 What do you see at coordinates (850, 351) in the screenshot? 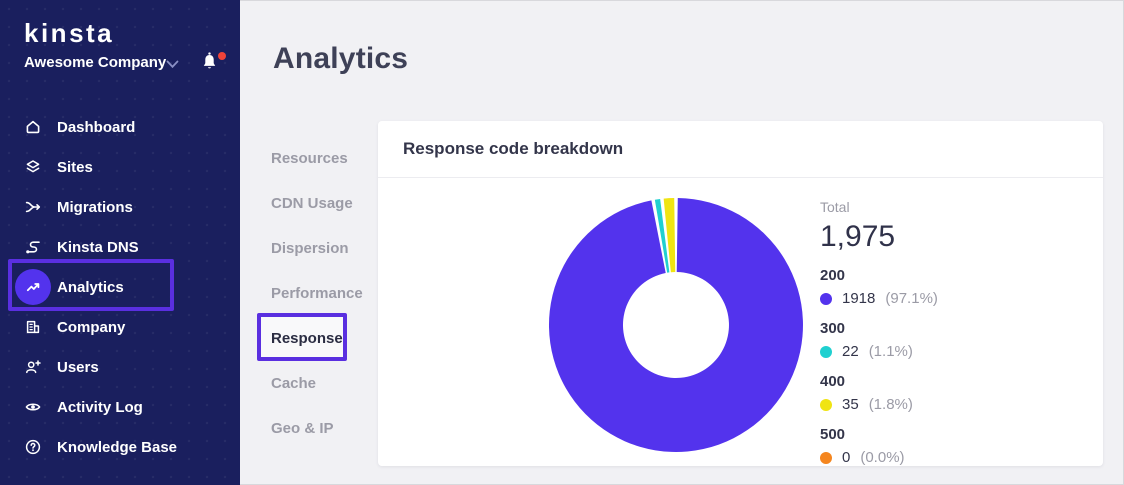
I see `legend-value: 22` at bounding box center [850, 351].